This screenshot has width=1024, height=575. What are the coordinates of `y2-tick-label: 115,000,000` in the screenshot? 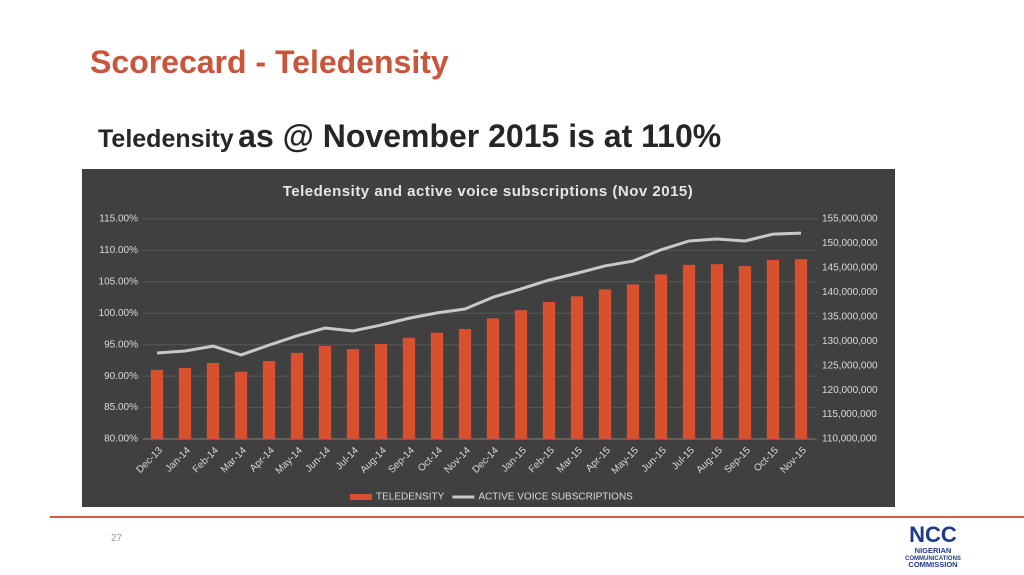 It's located at (849, 414).